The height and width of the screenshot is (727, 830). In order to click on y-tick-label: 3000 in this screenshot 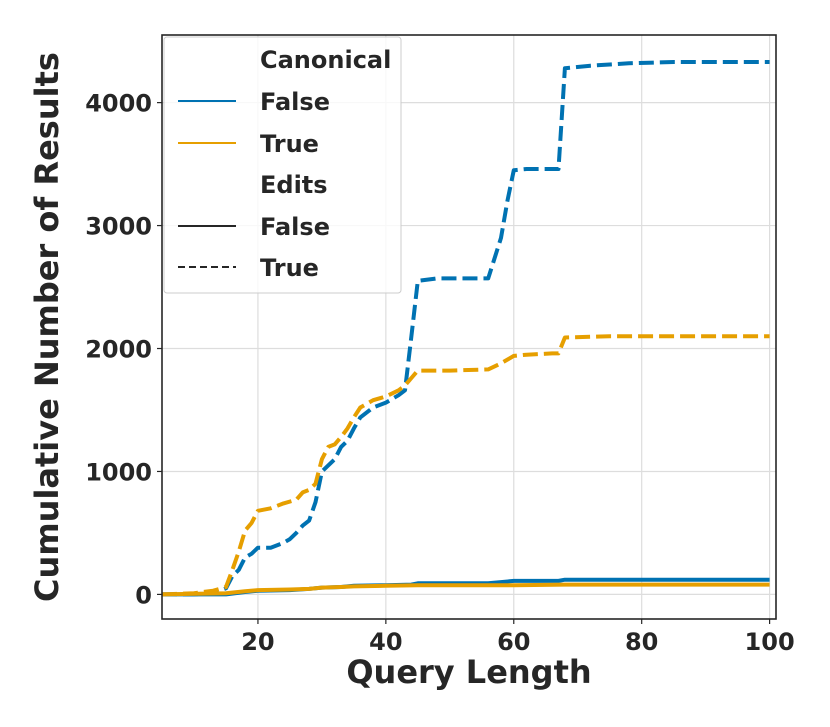, I will do `click(118, 227)`.